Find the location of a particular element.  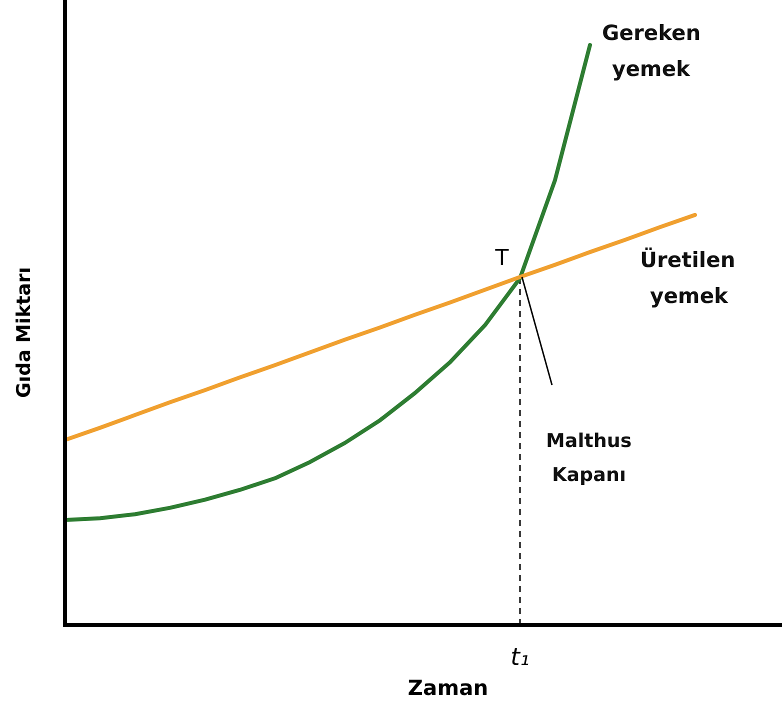

x-axis-title: Zaman is located at coordinates (448, 688).